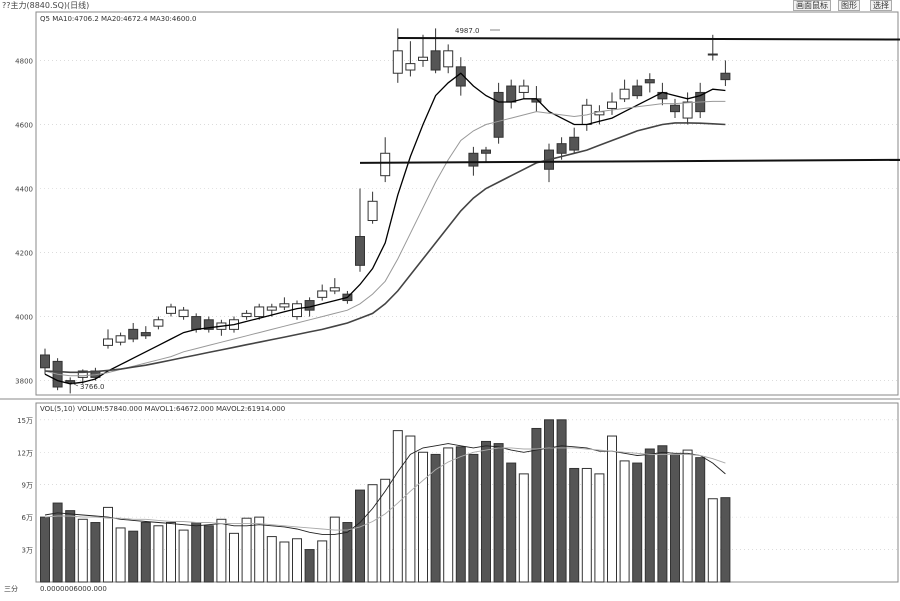 The image size is (900, 601). What do you see at coordinates (27, 518) in the screenshot?
I see `volume-tick-label: 6万` at bounding box center [27, 518].